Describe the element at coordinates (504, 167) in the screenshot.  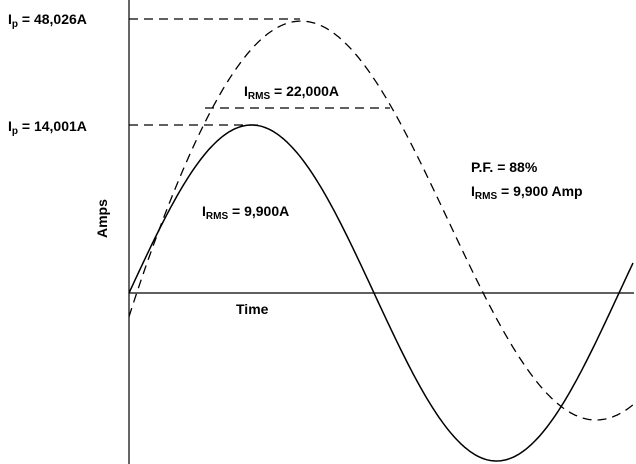
I see `power-factor-label: P.F. = 88%` at that location.